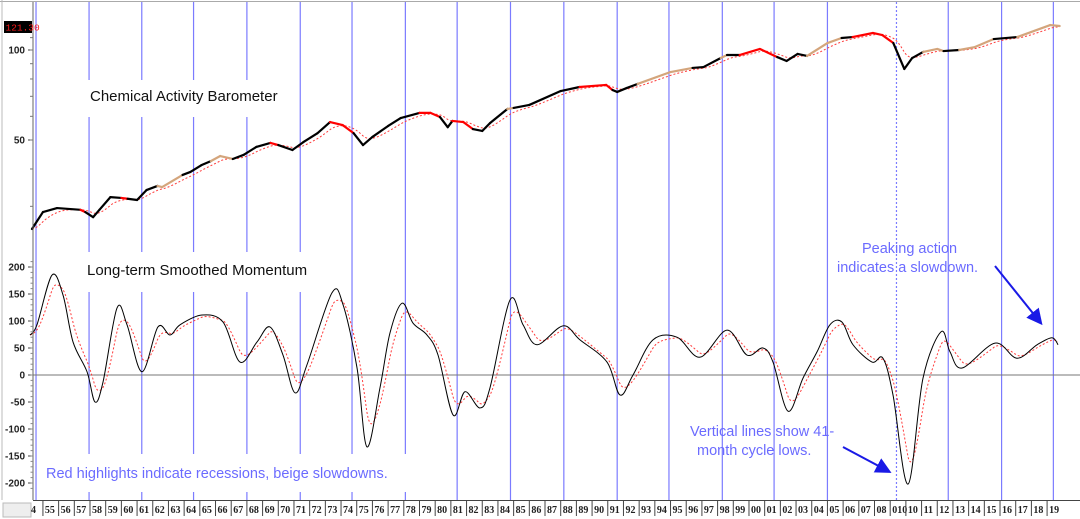 This screenshot has height=519, width=1080. What do you see at coordinates (20, 141) in the screenshot?
I see `cab-y-tick-label: 50` at bounding box center [20, 141].